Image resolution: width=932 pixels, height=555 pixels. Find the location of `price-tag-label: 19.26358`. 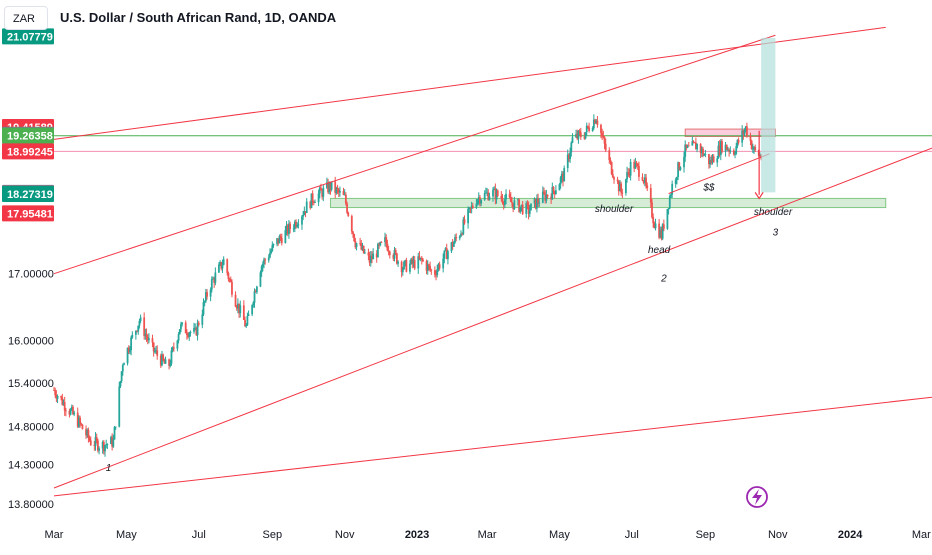

price-tag-label: 19.26358 is located at coordinates (30, 137).